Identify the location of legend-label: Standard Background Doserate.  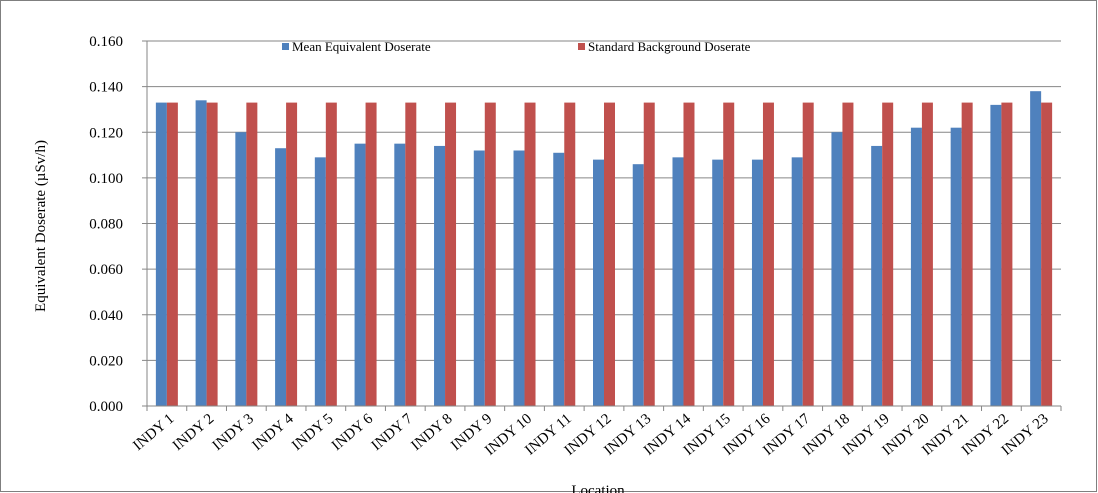
(669, 46).